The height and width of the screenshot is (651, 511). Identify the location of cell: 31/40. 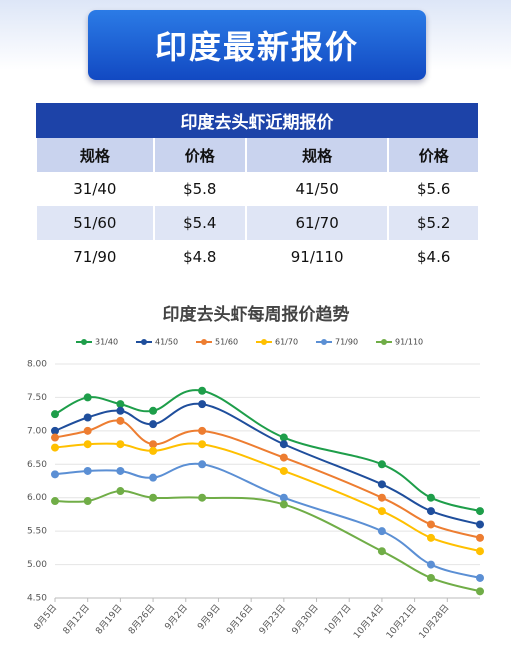
(94, 189).